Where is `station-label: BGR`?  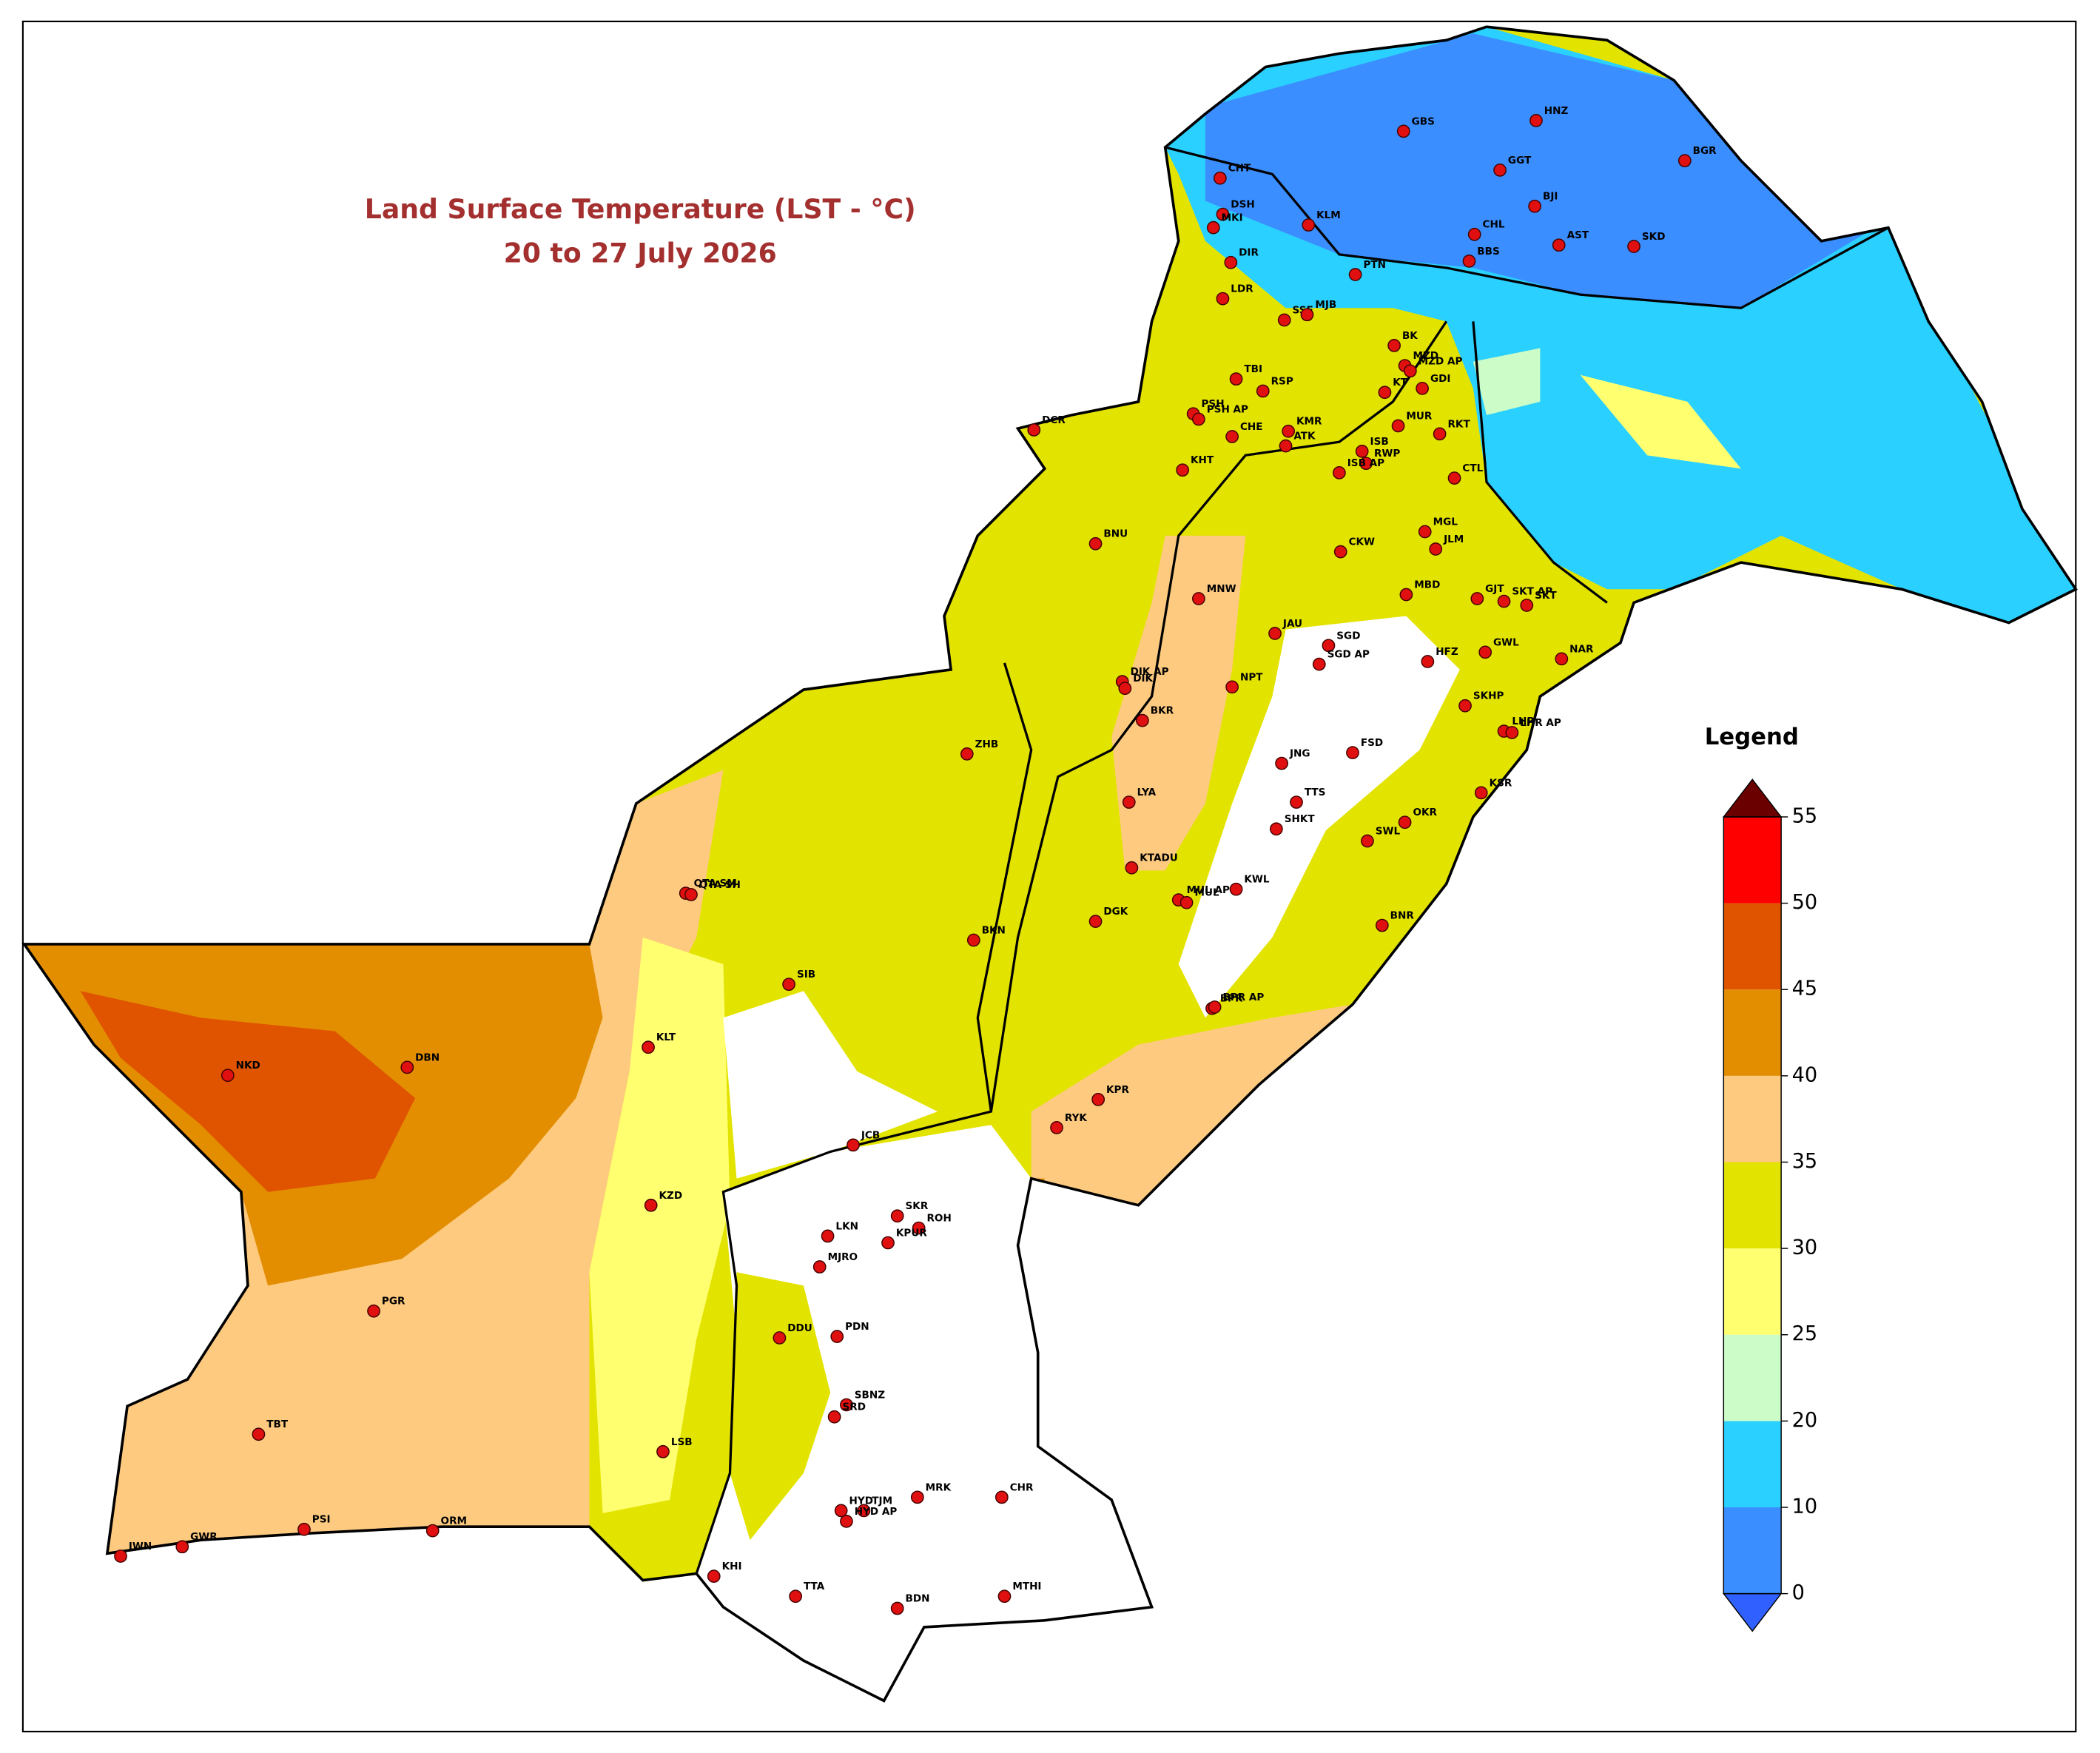
station-label: BGR is located at coordinates (1705, 151).